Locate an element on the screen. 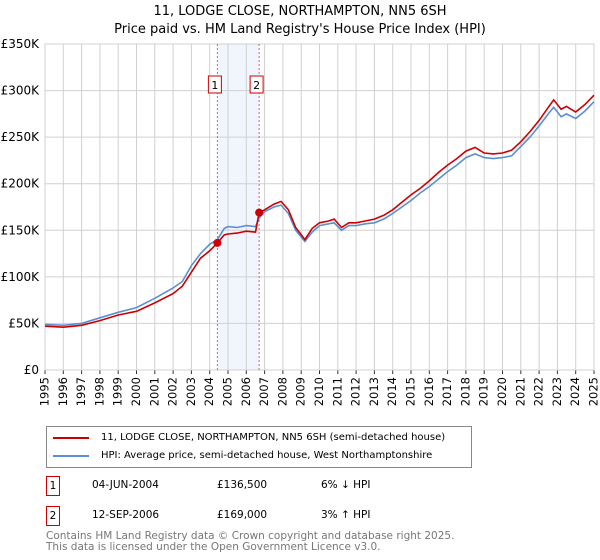  title-line: 11, LODGE CLOSE, NORTHAMPTON, NN5 6SH is located at coordinates (300, 11).